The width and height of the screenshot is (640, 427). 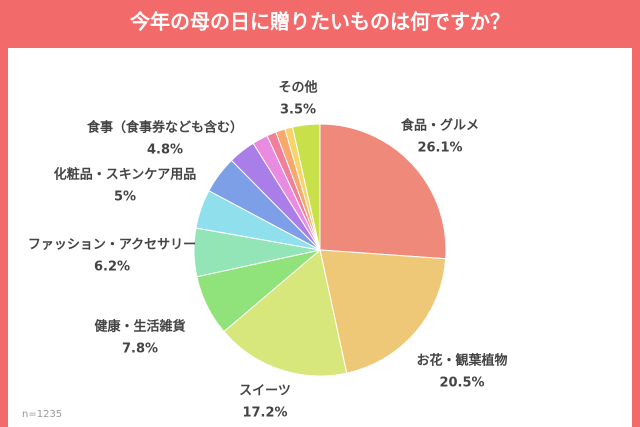 I want to click on slice-label: 食事（食事券なども含む）, so click(x=165, y=128).